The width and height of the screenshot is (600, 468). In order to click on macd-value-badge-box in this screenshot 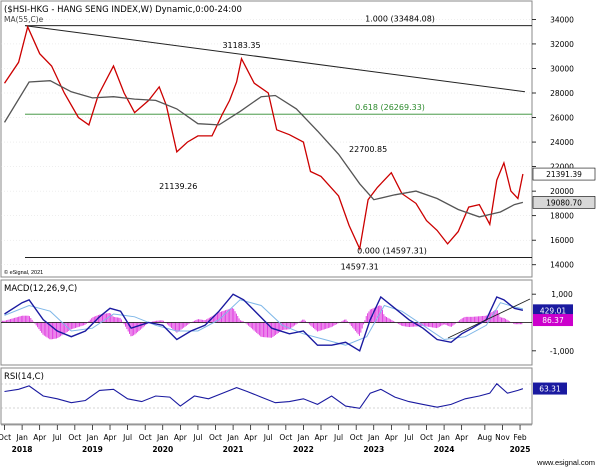, I will do `click(553, 310)`.